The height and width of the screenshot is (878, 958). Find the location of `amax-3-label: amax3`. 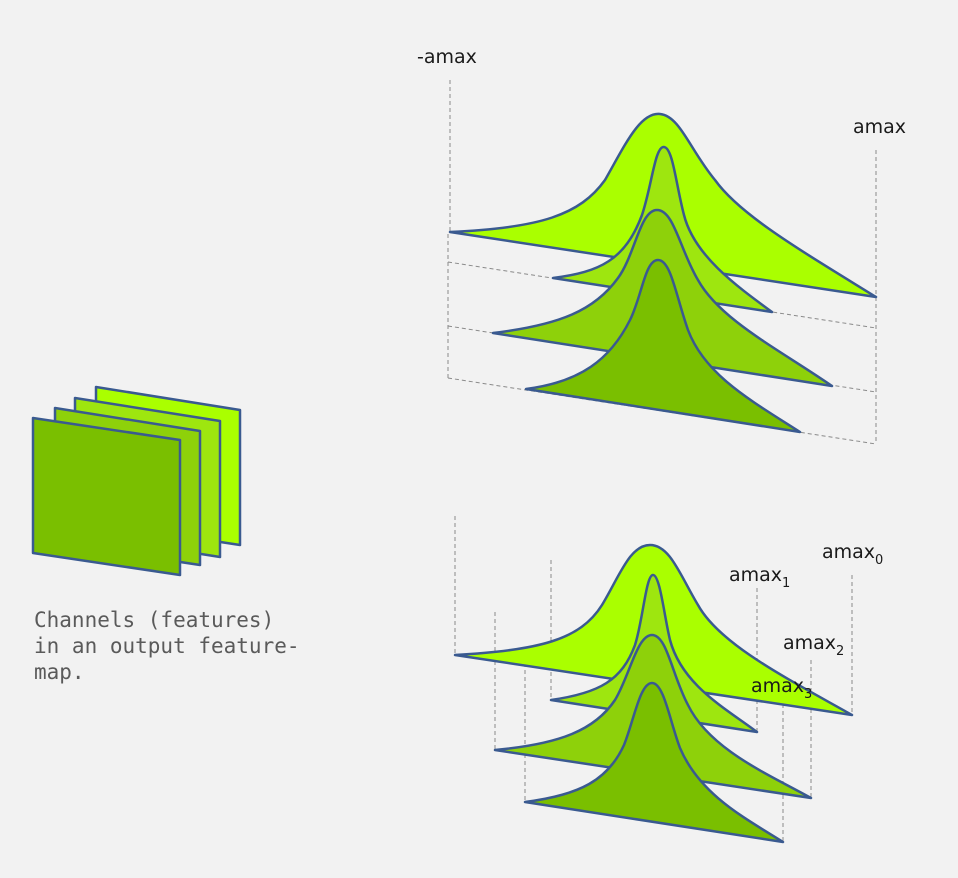

amax-3-label: amax3 is located at coordinates (781, 688).